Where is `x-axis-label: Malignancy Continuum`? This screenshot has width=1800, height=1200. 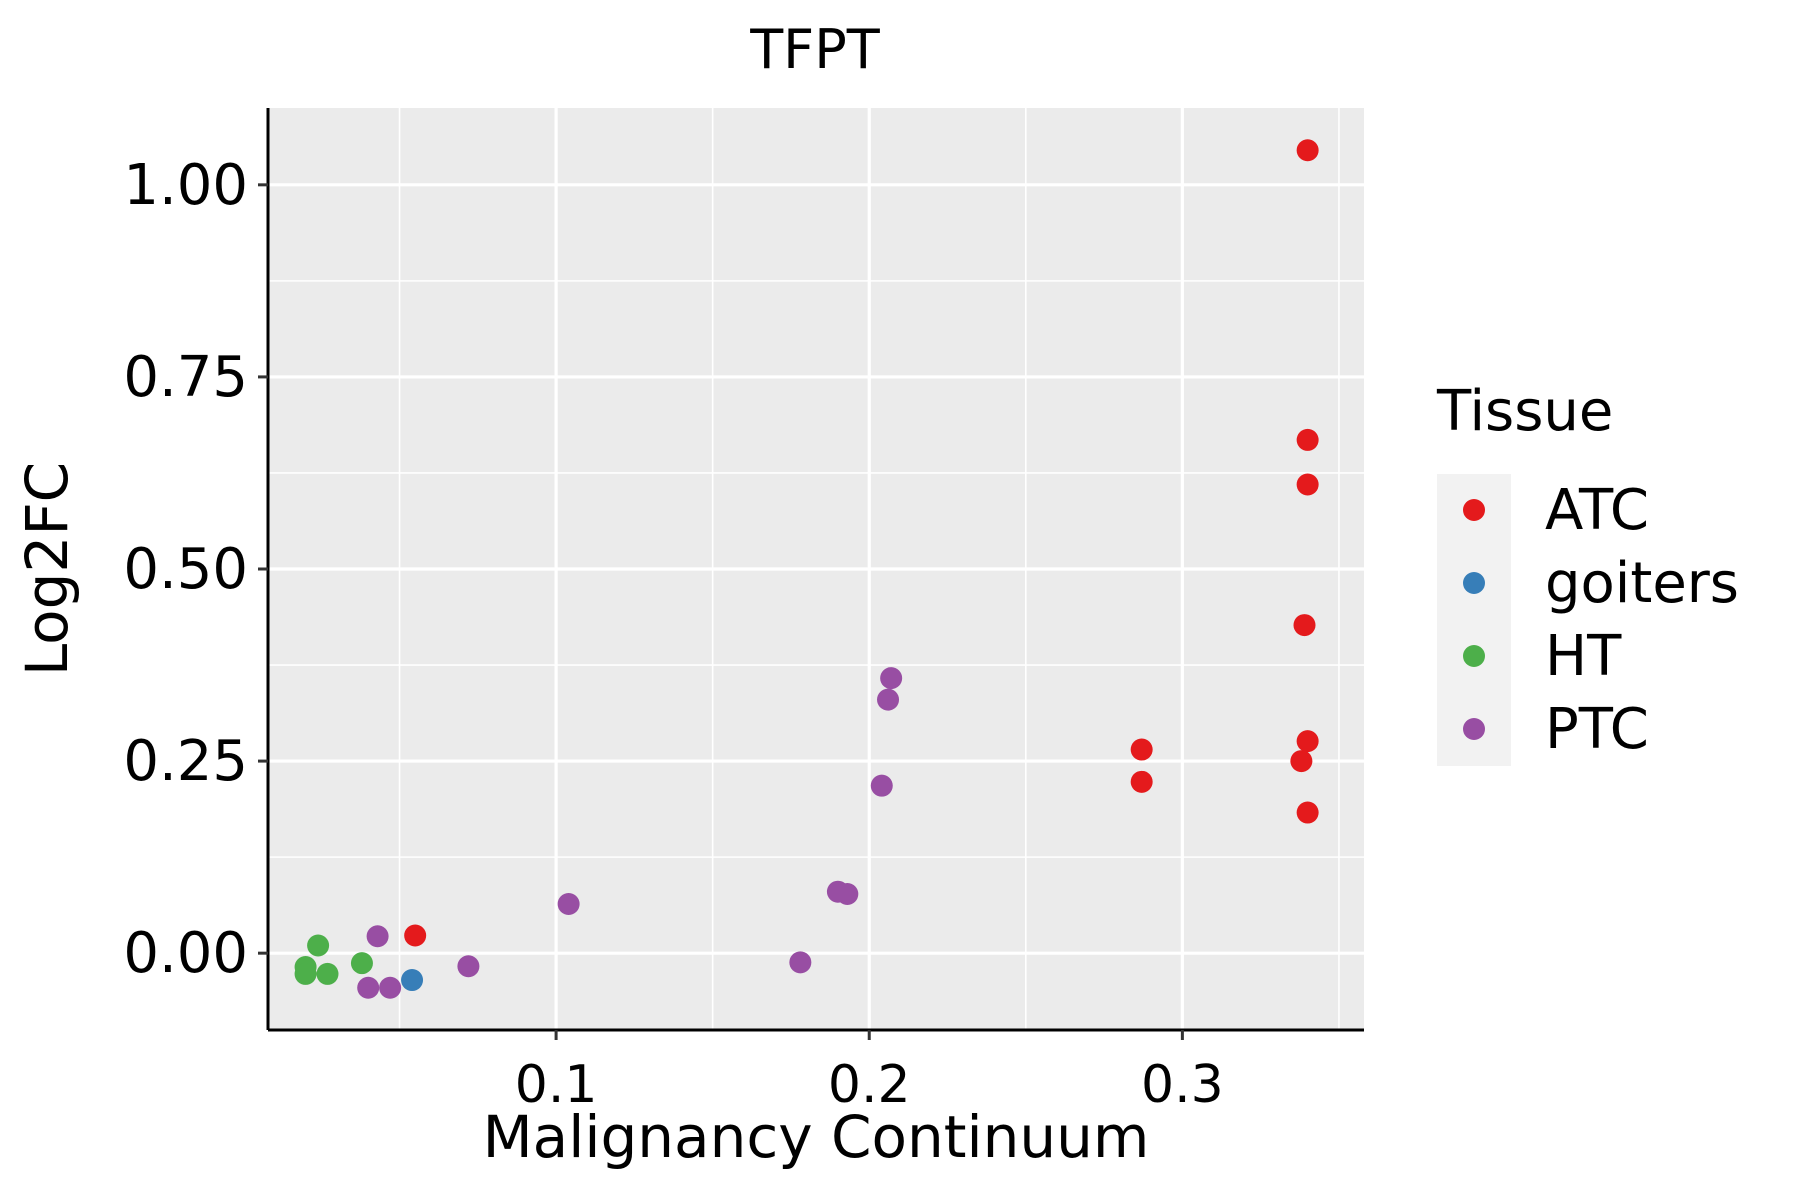 x-axis-label: Malignancy Continuum is located at coordinates (816, 1137).